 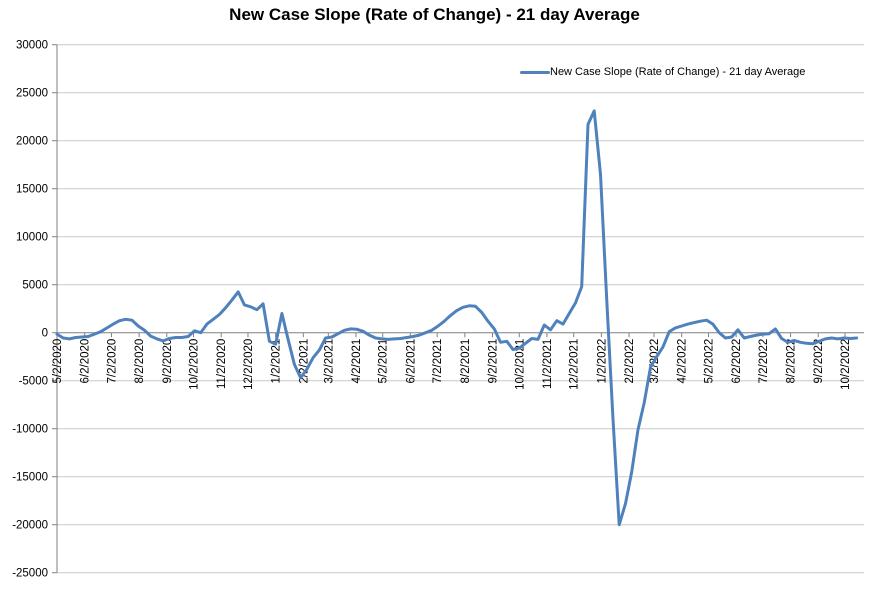 I want to click on x-axis-label: 1/2/2021, so click(x=277, y=361).